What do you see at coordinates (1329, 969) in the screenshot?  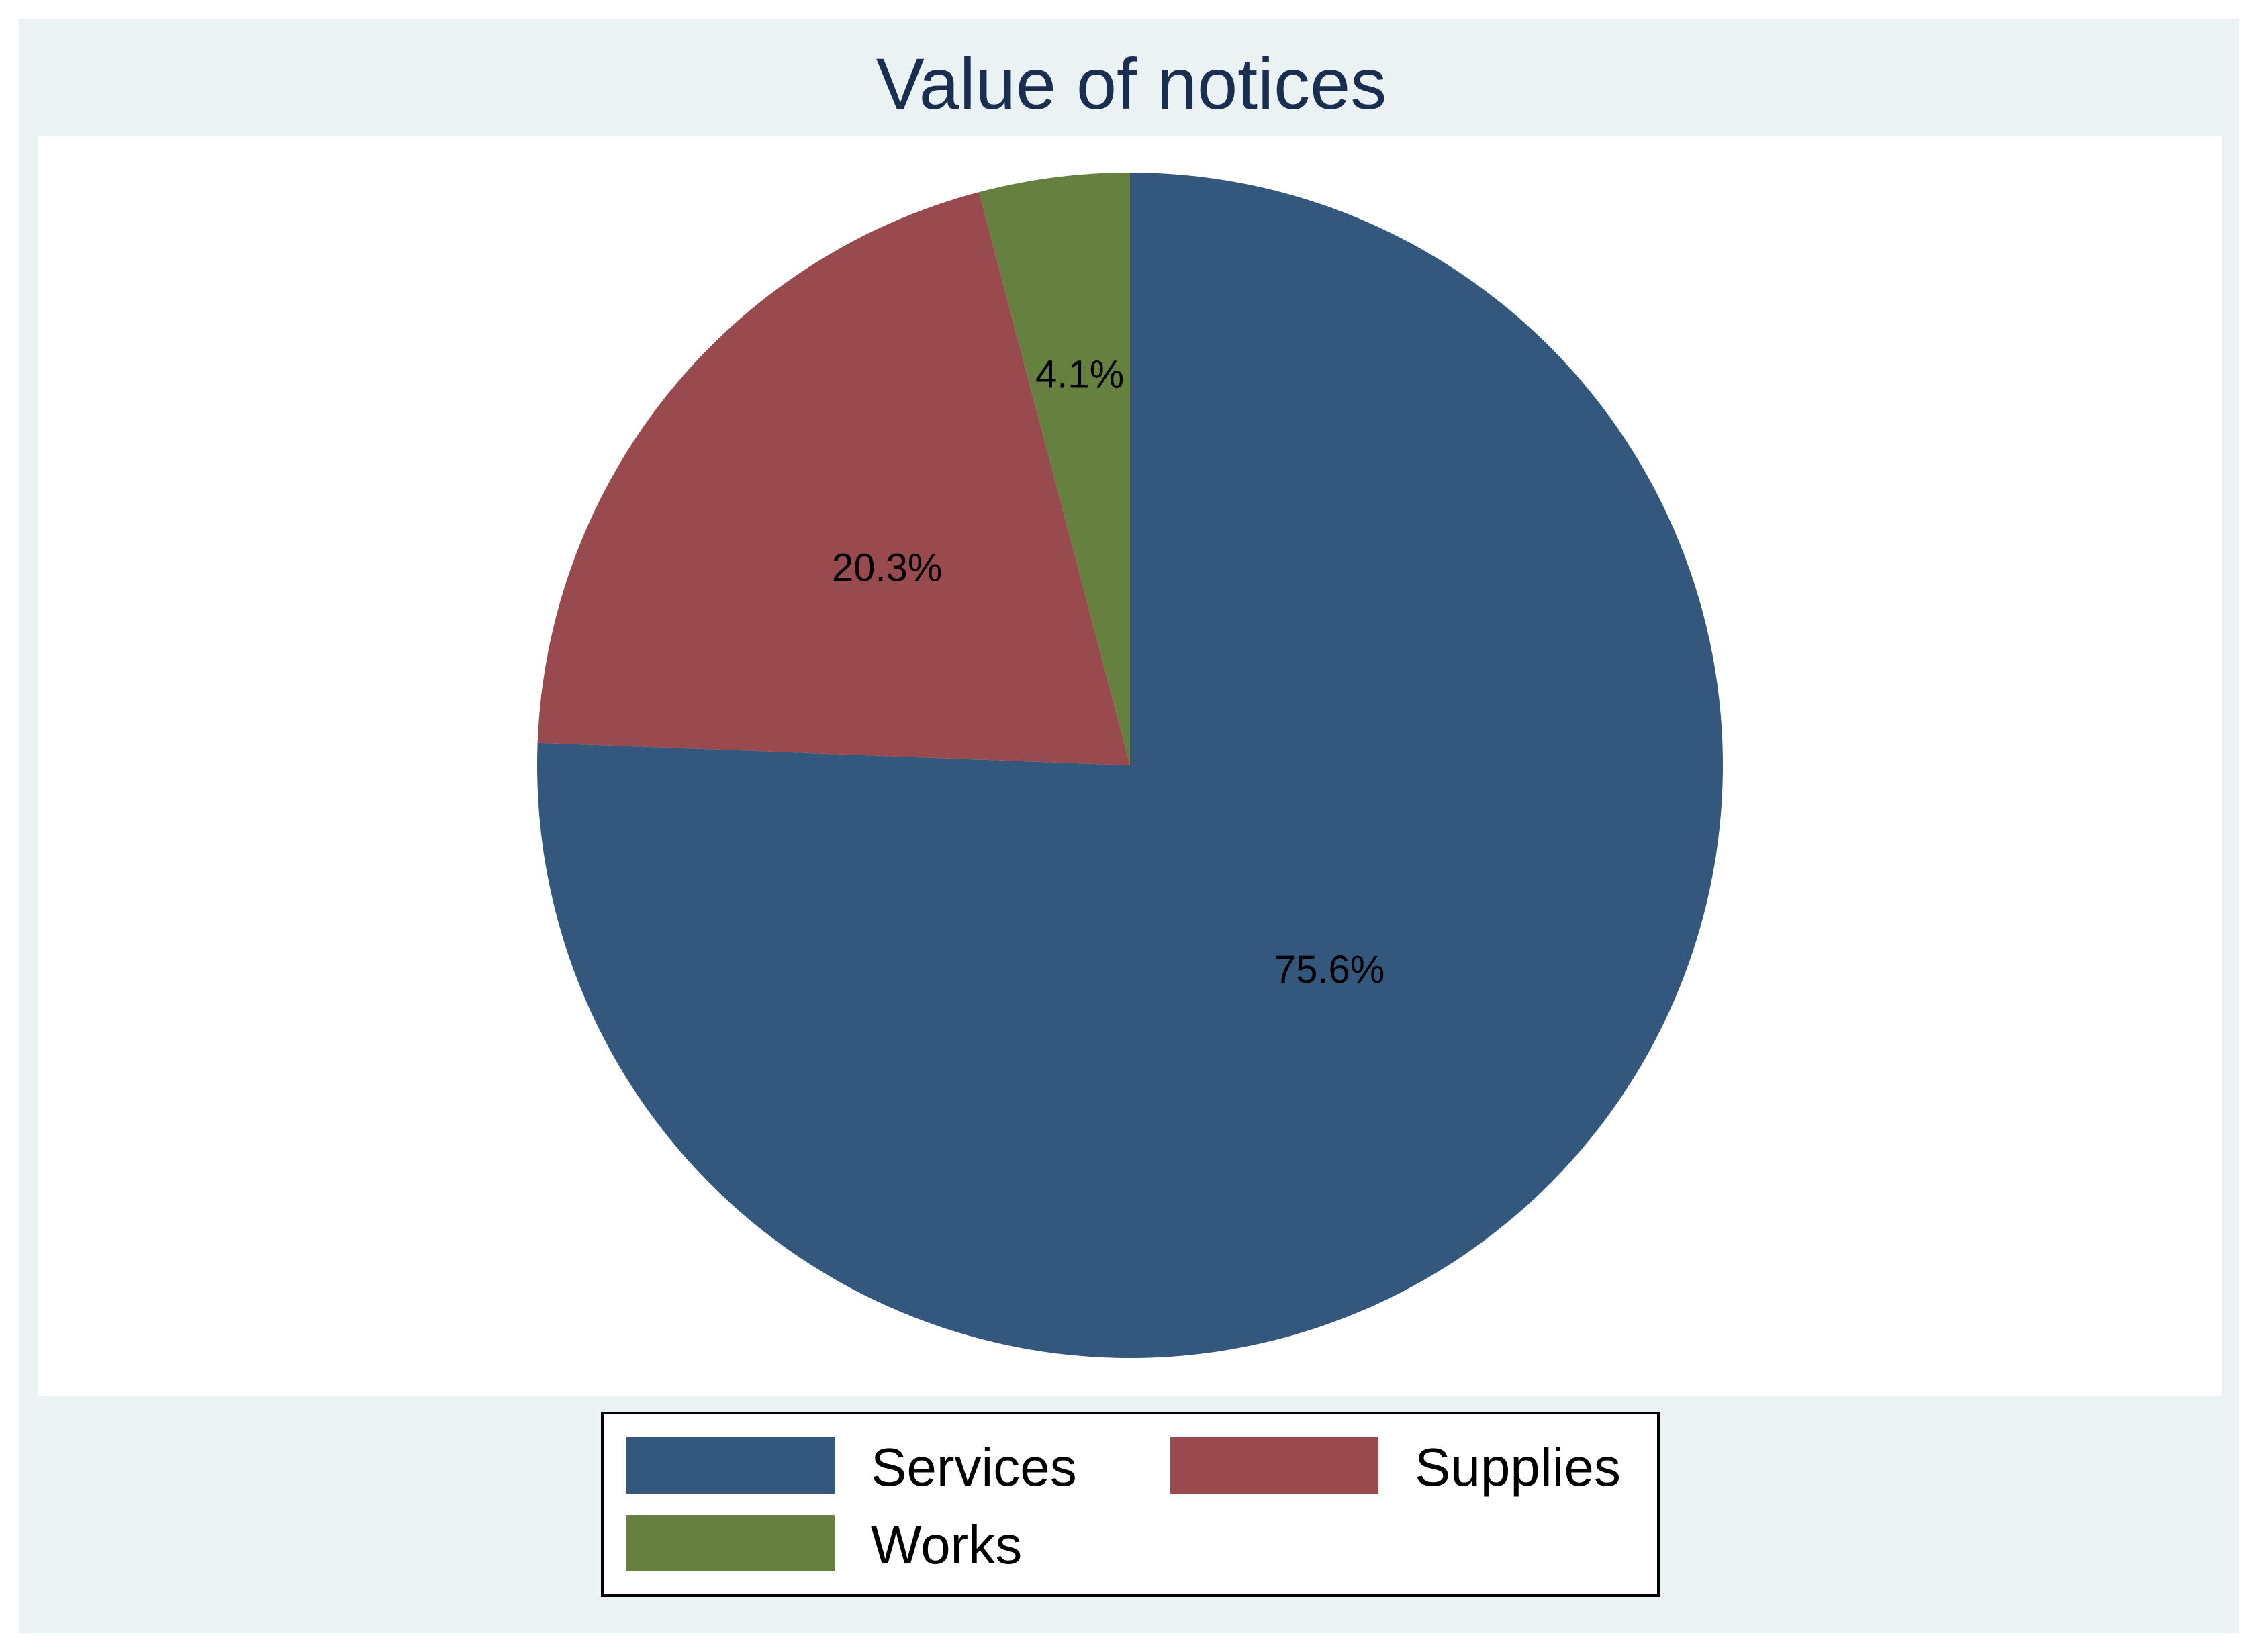 I see `slice-label-services: 75.6%` at bounding box center [1329, 969].